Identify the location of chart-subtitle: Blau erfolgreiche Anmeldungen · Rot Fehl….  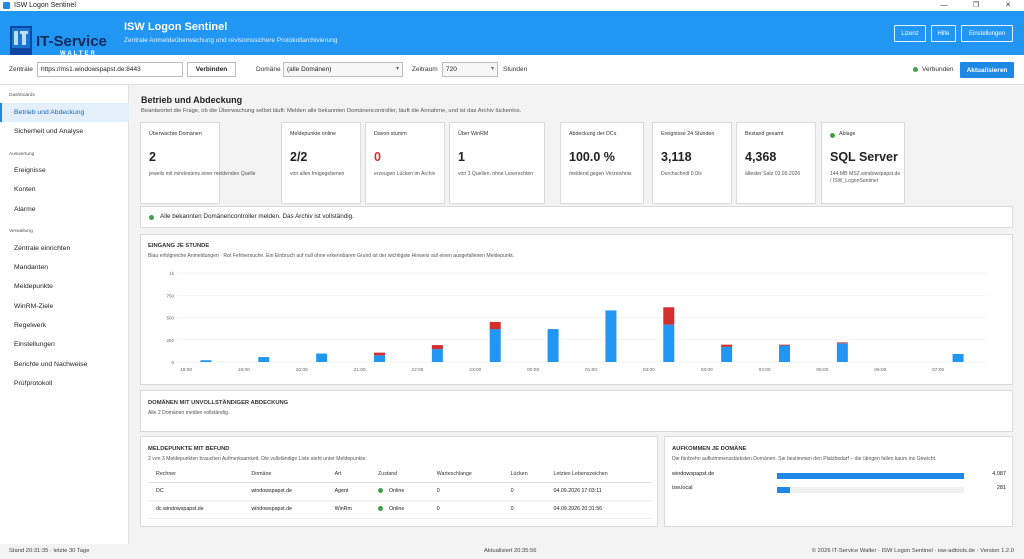
(331, 256).